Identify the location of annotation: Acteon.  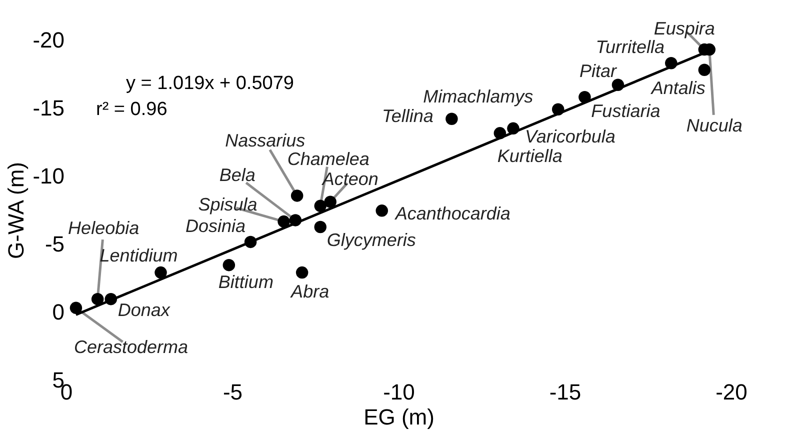
(349, 178).